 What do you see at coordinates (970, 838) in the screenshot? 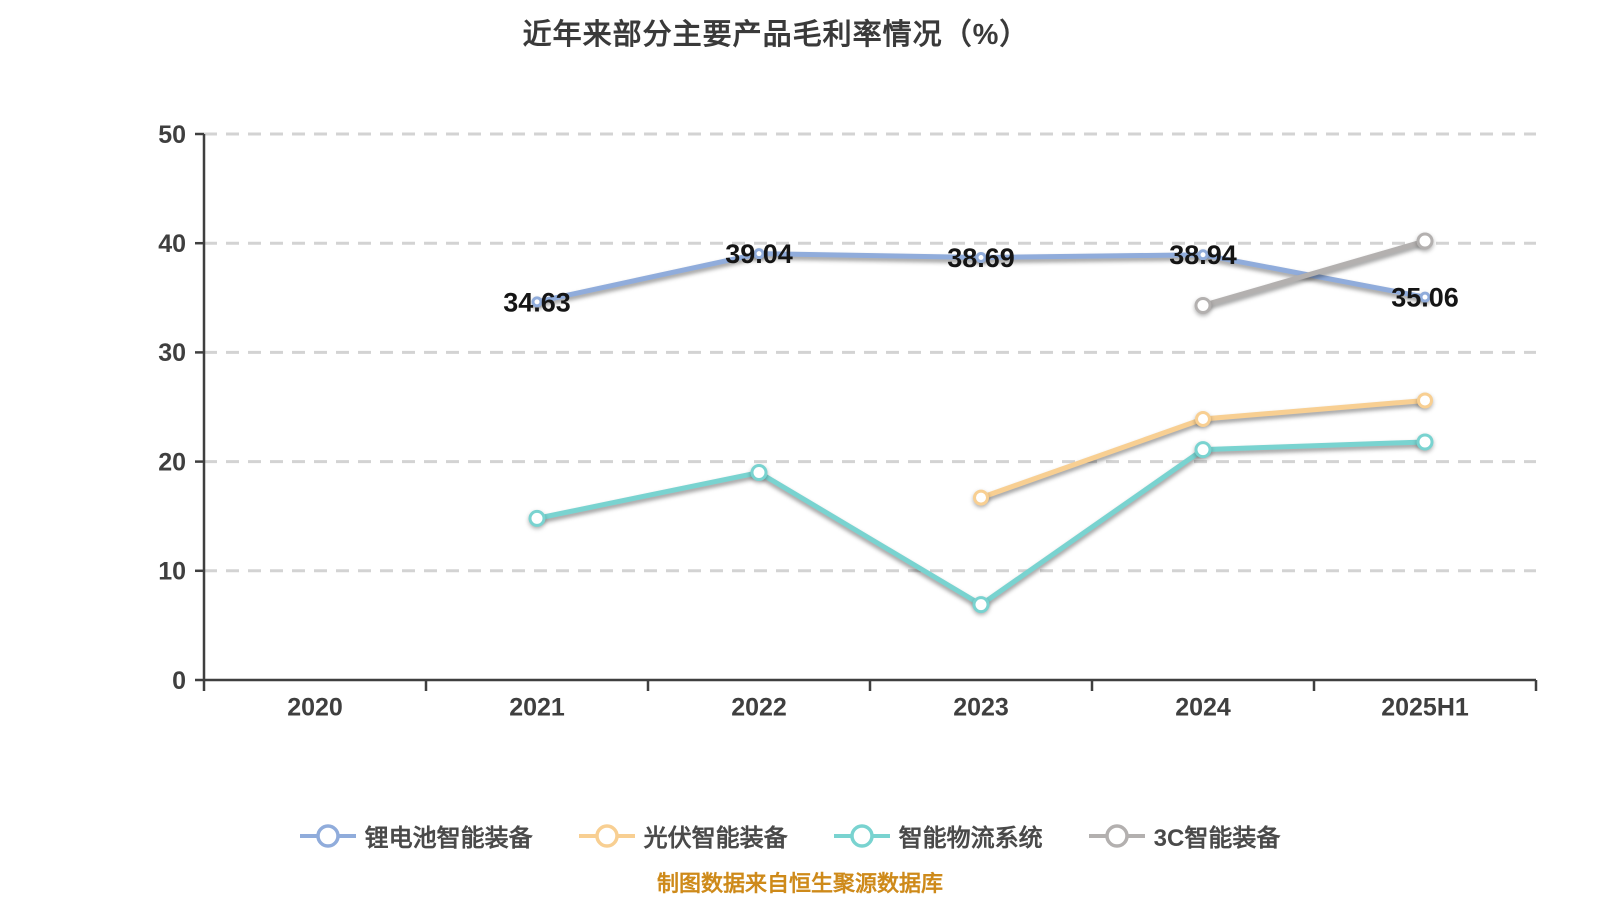
I see `legend-label: 智能物流系统` at bounding box center [970, 838].